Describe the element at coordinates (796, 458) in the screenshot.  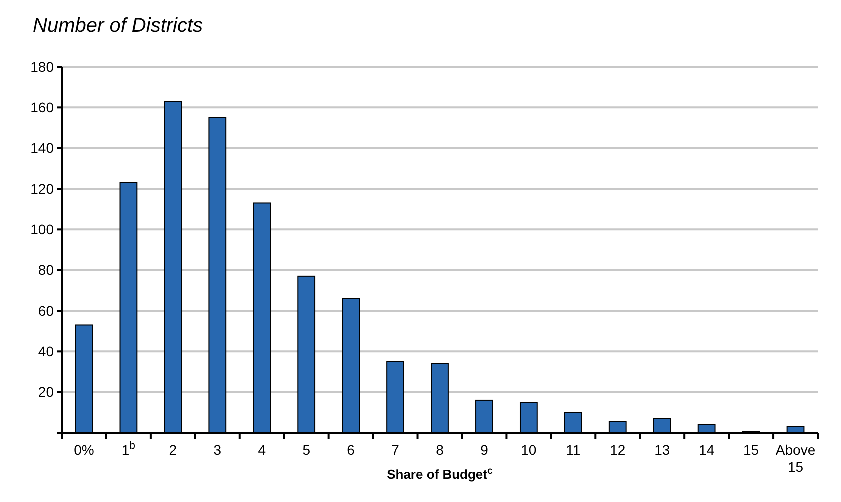
I see `x-tick-label: Above 15` at that location.